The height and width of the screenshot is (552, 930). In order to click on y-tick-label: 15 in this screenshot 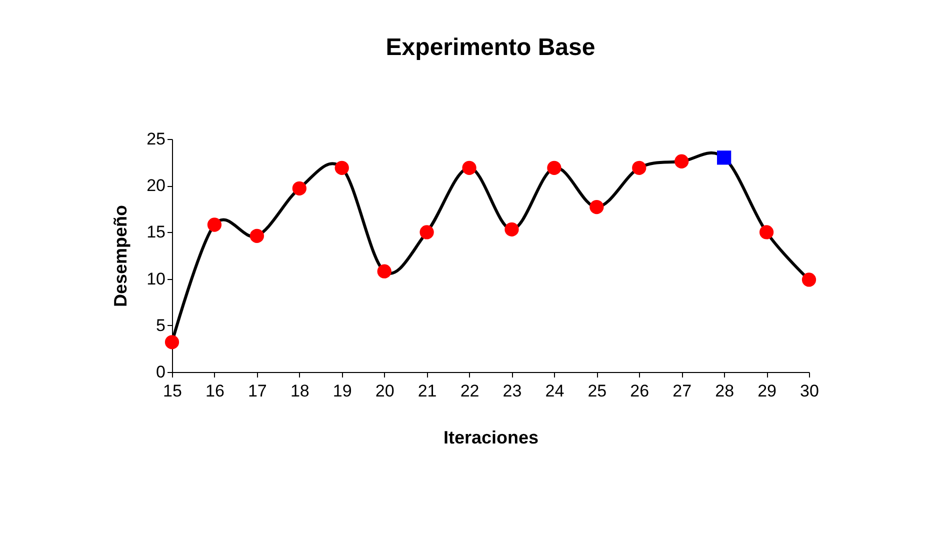, I will do `click(156, 232)`.